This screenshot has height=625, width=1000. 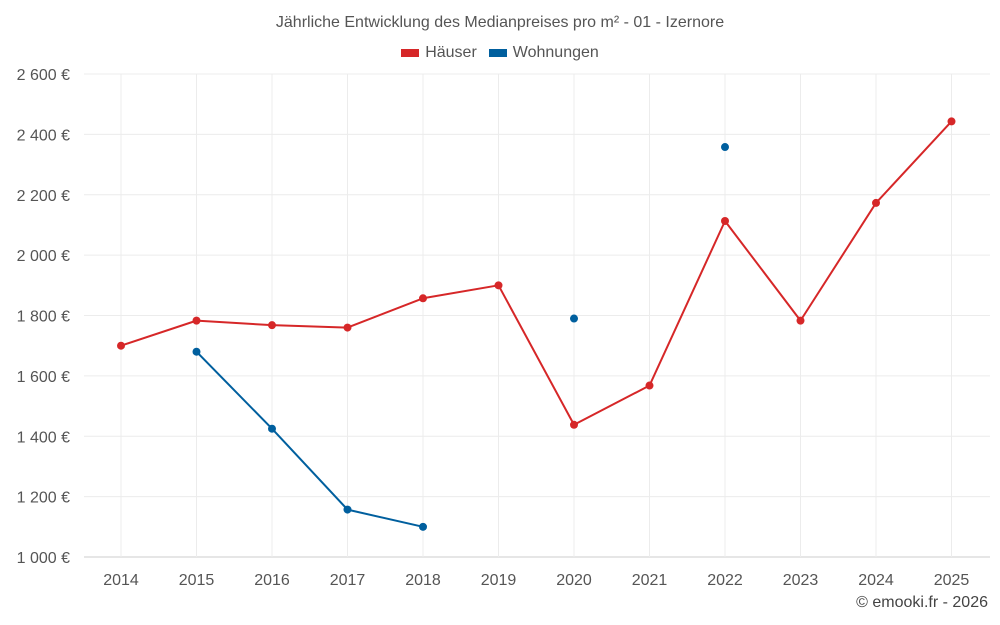 I want to click on legend-swatch-hauser, so click(x=410, y=53).